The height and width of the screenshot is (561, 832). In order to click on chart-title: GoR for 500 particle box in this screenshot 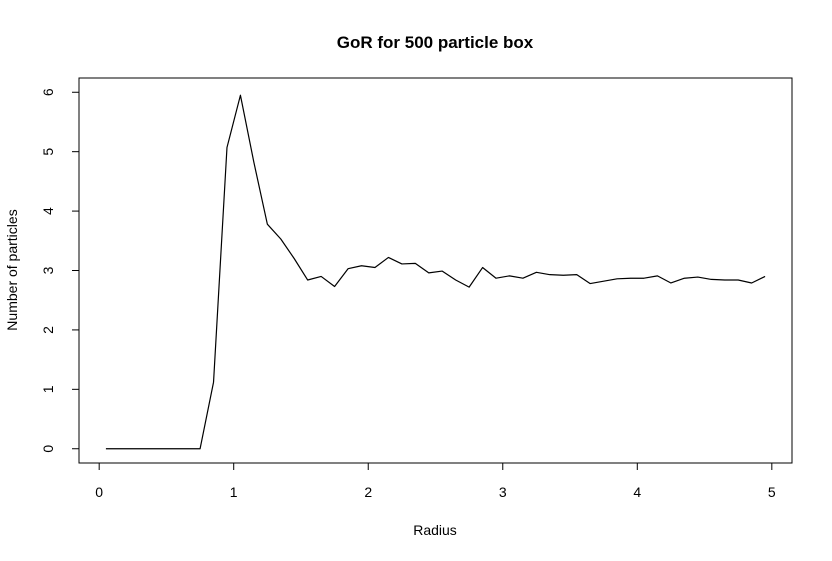, I will do `click(435, 42)`.